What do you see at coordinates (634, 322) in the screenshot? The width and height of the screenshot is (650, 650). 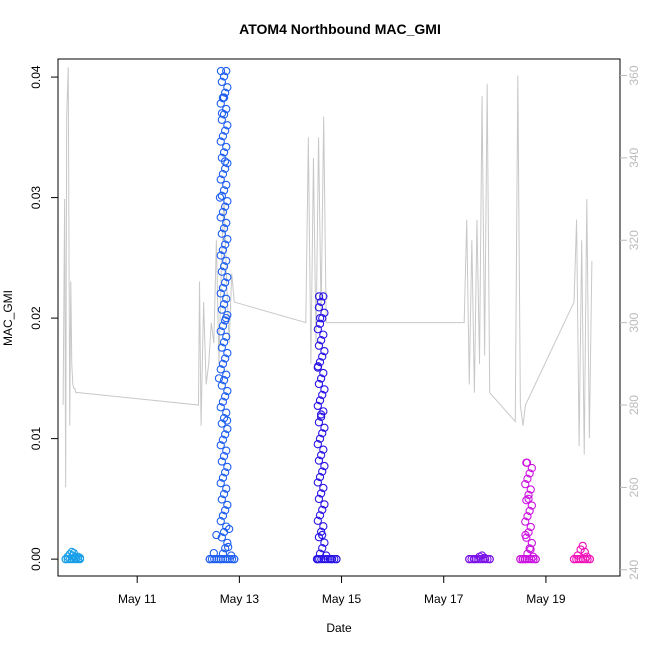 I see `y2-tick-label: 300` at bounding box center [634, 322].